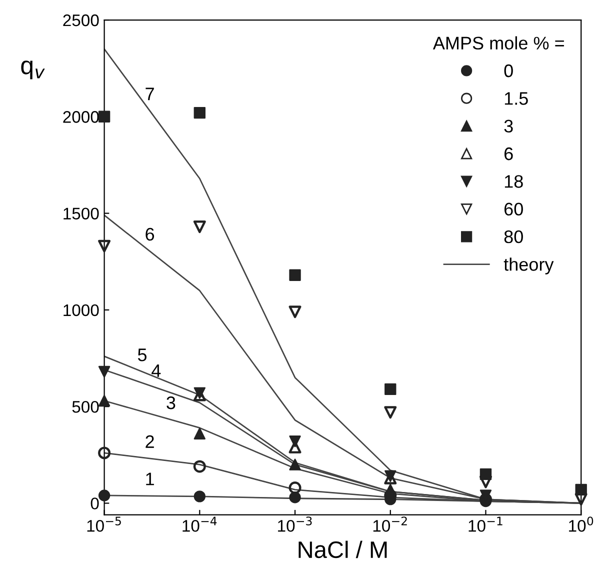 The height and width of the screenshot is (572, 596). I want to click on y-axis-title: q$_{v}$, so click(33, 70).